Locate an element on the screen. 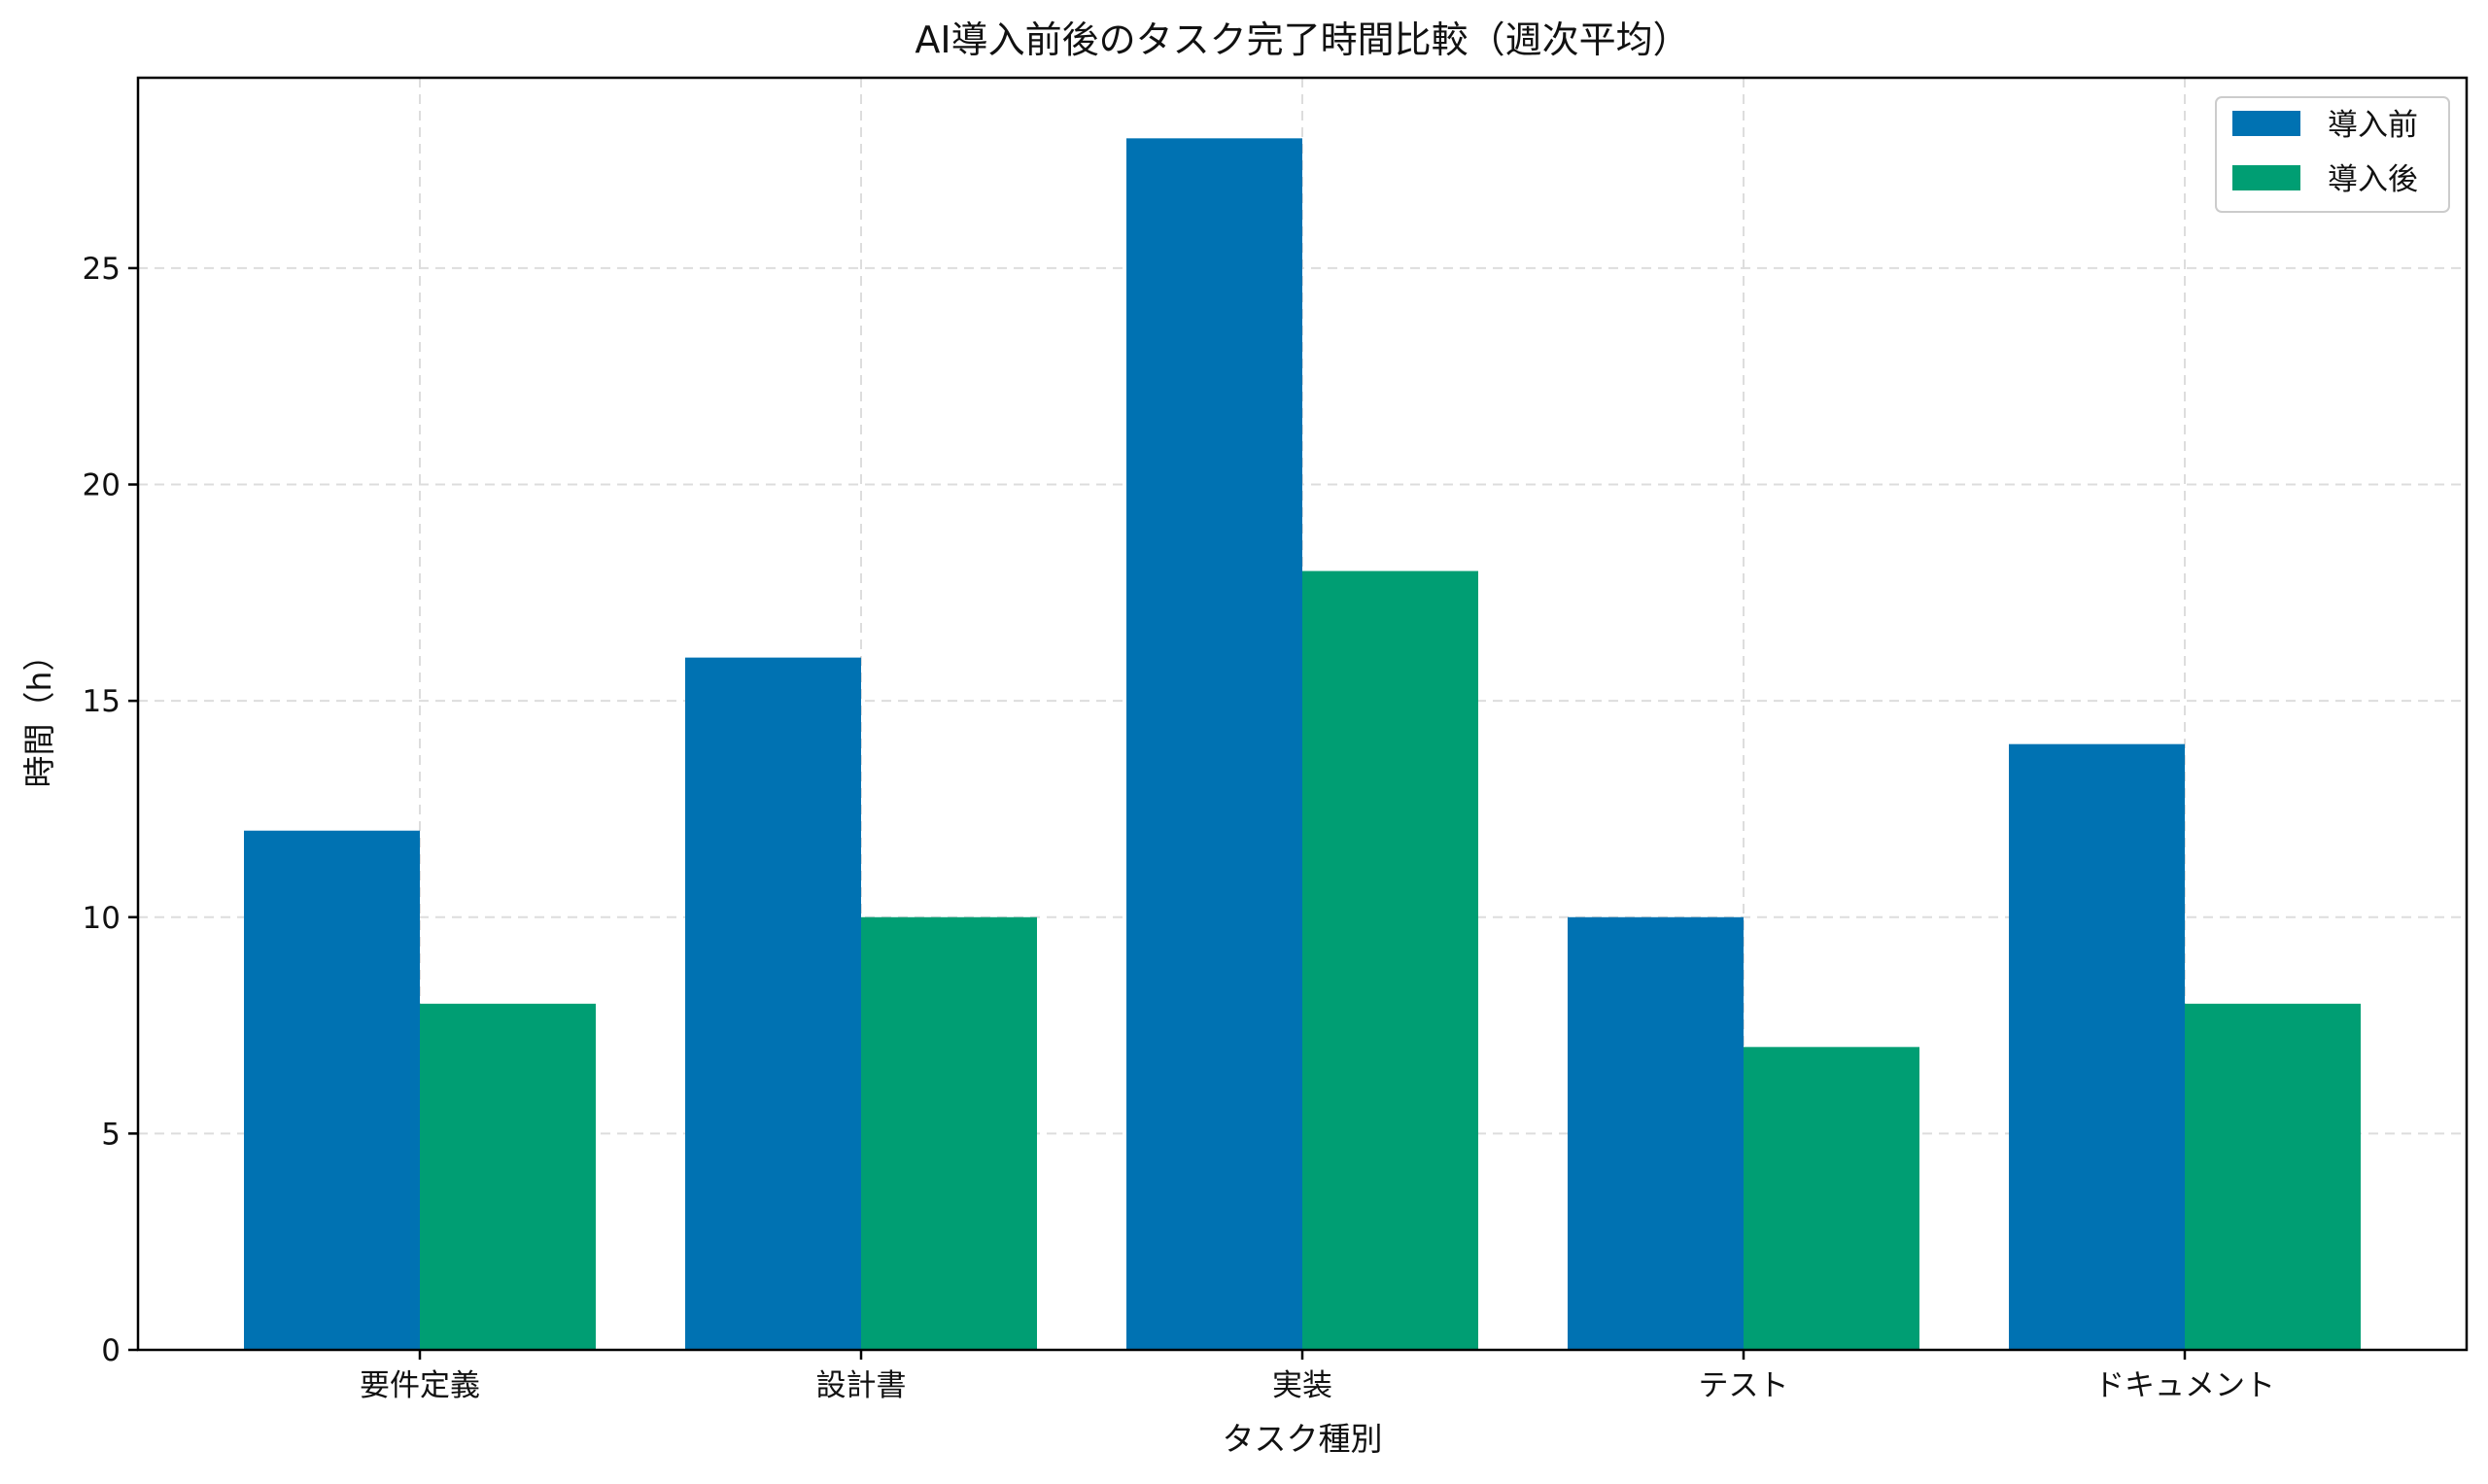 This screenshot has height=1484, width=2488. x-axis-ticks: 要件定義 設計書 実装 テスト ドキュメント is located at coordinates (1317, 1376).